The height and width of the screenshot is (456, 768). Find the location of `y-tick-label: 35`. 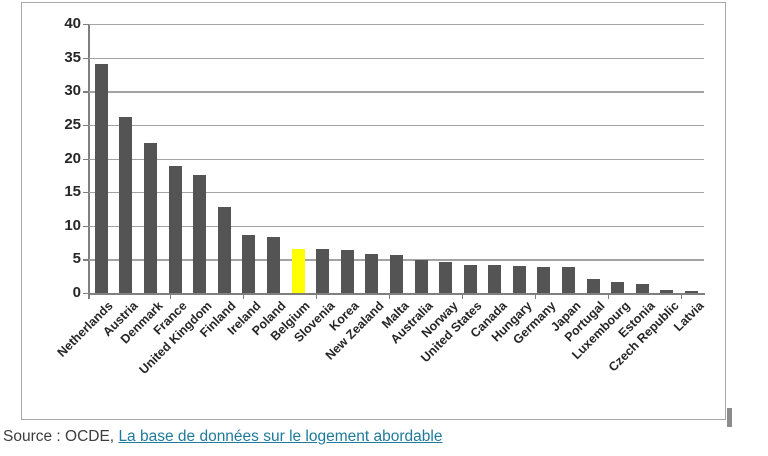

y-tick-label: 35 is located at coordinates (72, 57).